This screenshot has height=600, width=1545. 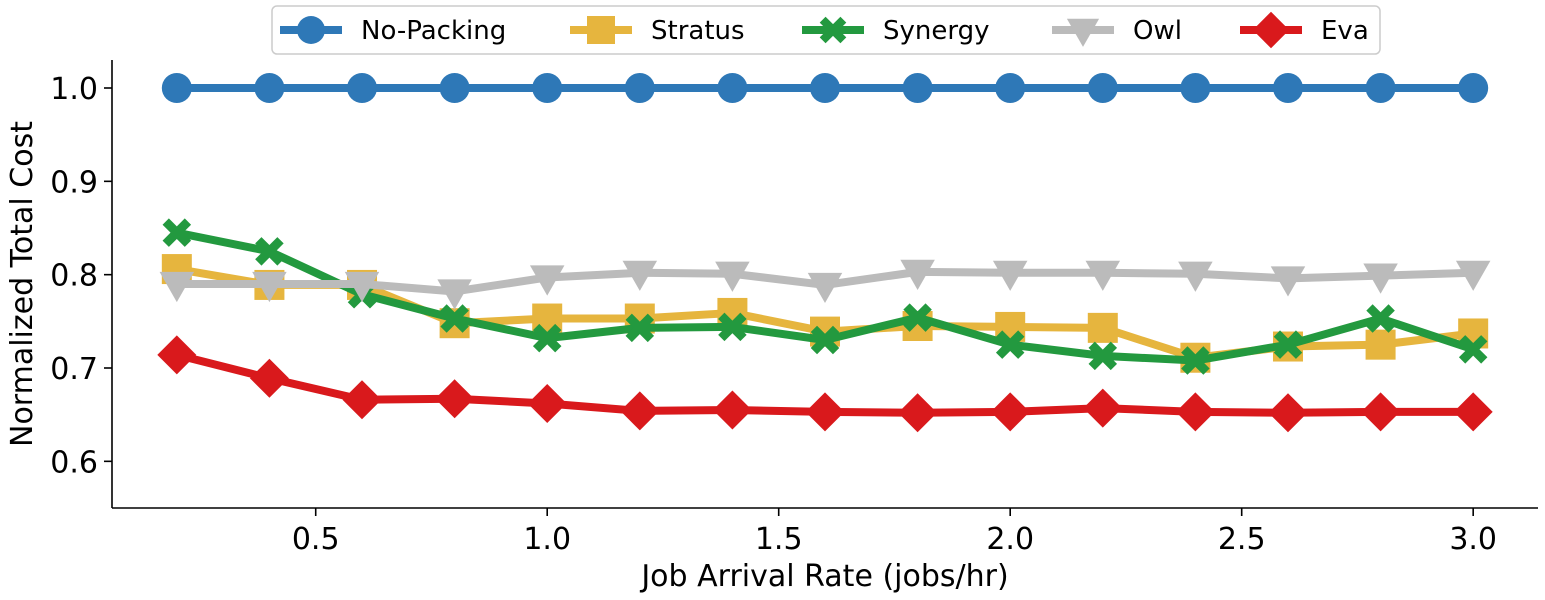 I want to click on legend-item-no-packing: No-Packing, so click(x=393, y=31).